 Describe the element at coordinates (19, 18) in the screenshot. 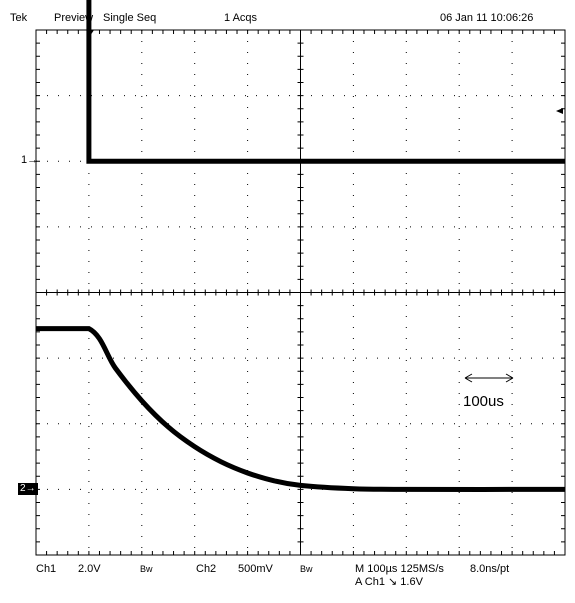

I see `brand-label: Tek` at that location.